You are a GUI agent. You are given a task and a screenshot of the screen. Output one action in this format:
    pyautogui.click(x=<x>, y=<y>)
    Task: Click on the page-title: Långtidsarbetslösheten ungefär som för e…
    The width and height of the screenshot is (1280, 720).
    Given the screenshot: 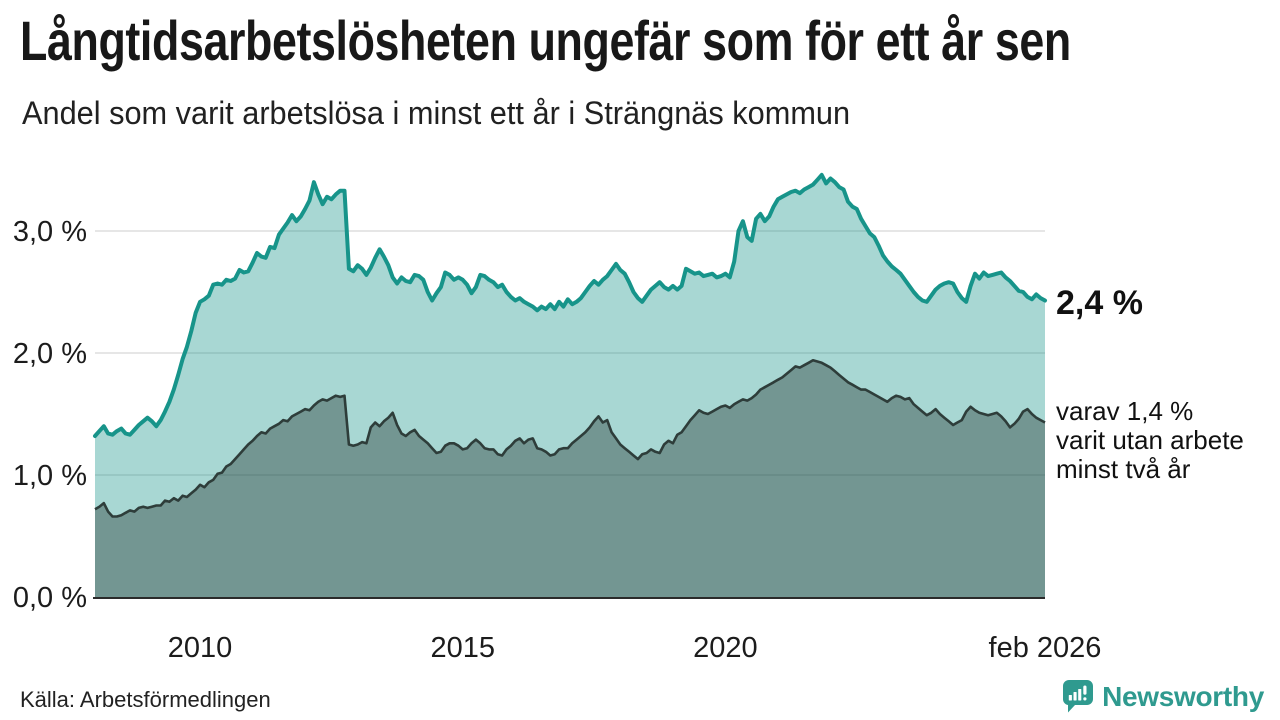 What is the action you would take?
    pyautogui.click(x=545, y=40)
    